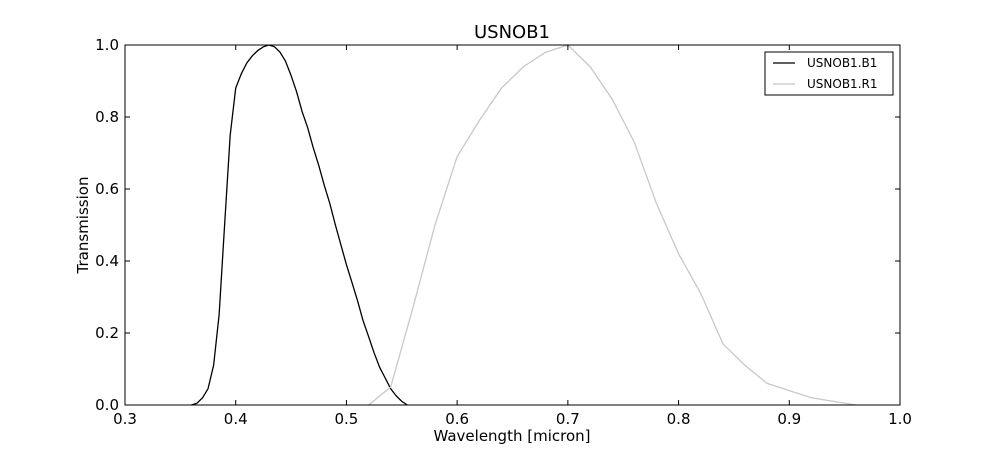  What do you see at coordinates (107, 45) in the screenshot?
I see `y-tick-label: 1.0` at bounding box center [107, 45].